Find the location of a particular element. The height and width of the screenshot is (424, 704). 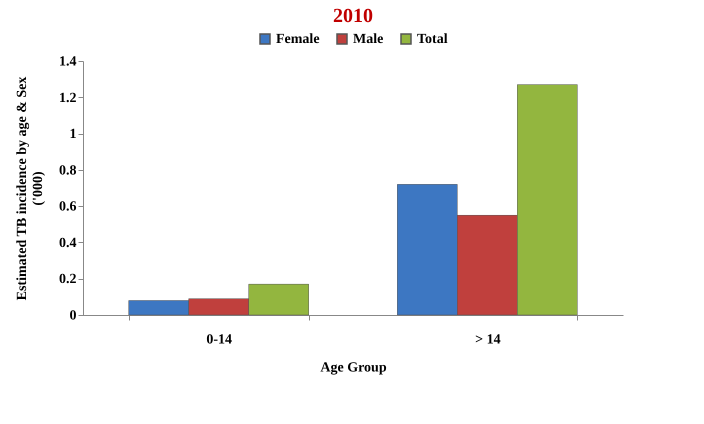

legend-label: Female is located at coordinates (298, 39).